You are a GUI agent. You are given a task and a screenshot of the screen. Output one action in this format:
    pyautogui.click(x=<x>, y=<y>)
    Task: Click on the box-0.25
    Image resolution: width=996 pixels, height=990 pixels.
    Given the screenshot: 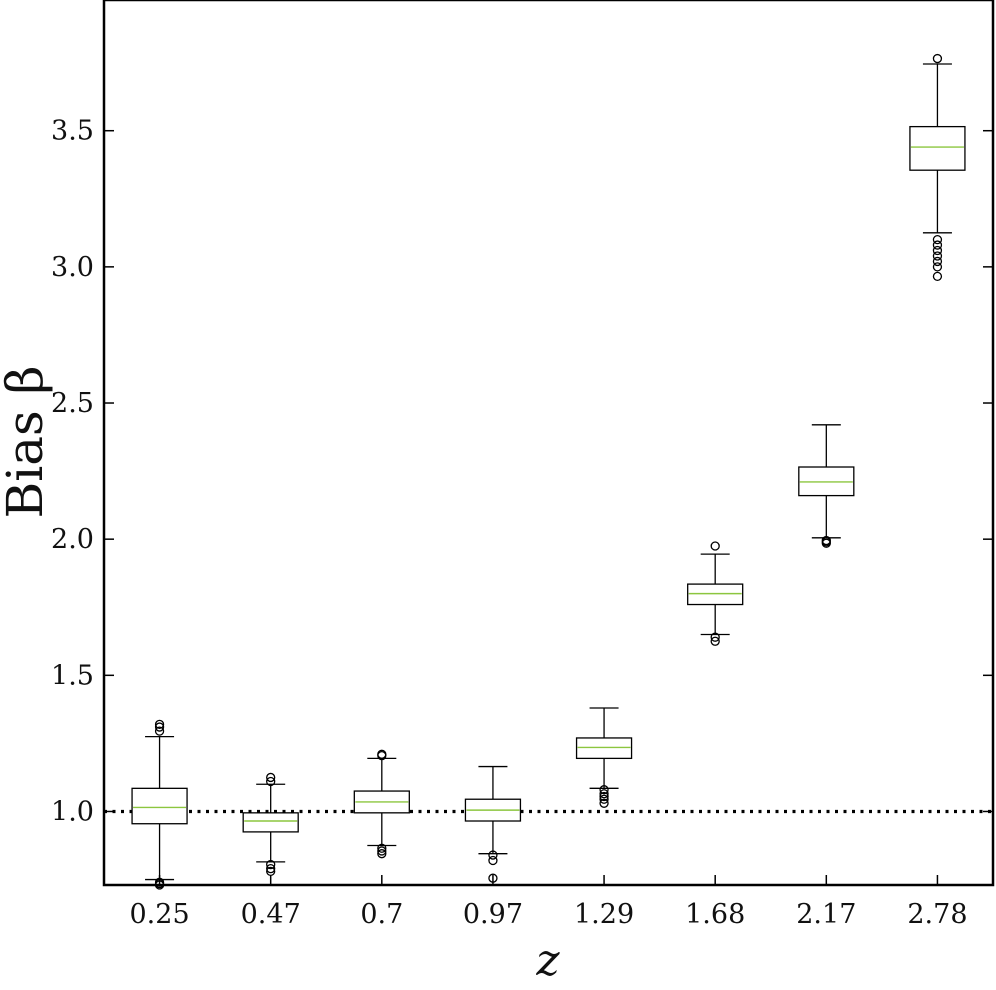 What is the action you would take?
    pyautogui.click(x=159, y=804)
    